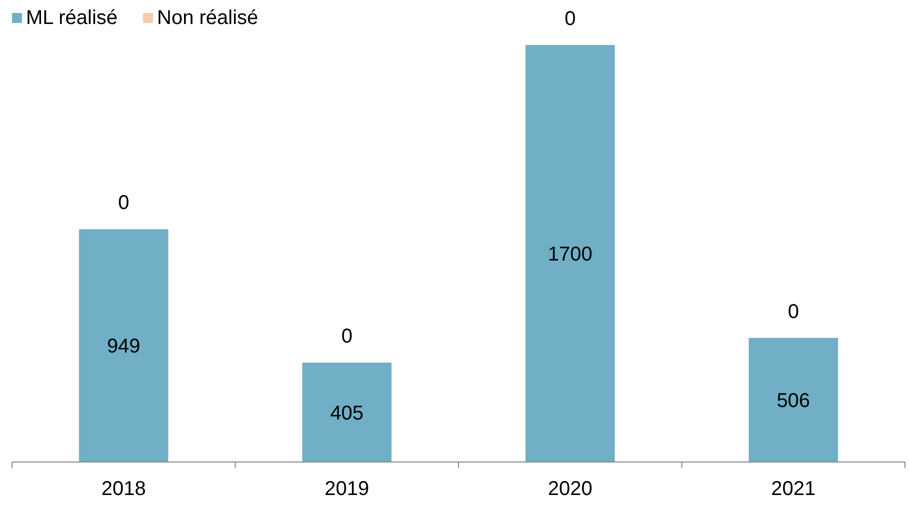 The width and height of the screenshot is (909, 512). What do you see at coordinates (570, 489) in the screenshot?
I see `x-tick-label: 2020` at bounding box center [570, 489].